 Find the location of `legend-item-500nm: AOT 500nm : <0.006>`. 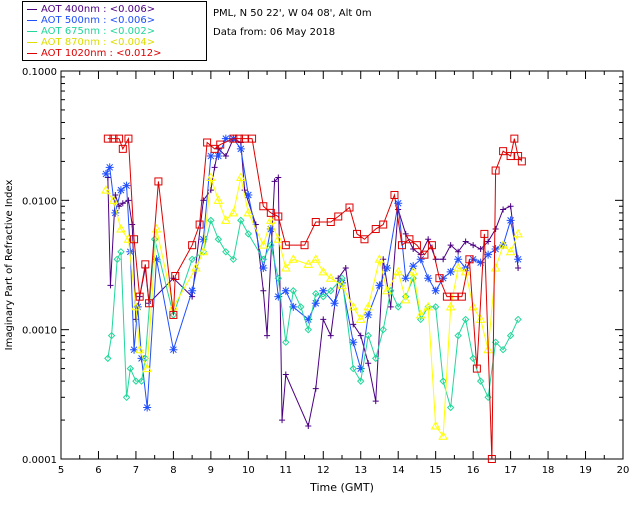

legend-item-500nm: AOT 500nm : <0.006> is located at coordinates (91, 20).